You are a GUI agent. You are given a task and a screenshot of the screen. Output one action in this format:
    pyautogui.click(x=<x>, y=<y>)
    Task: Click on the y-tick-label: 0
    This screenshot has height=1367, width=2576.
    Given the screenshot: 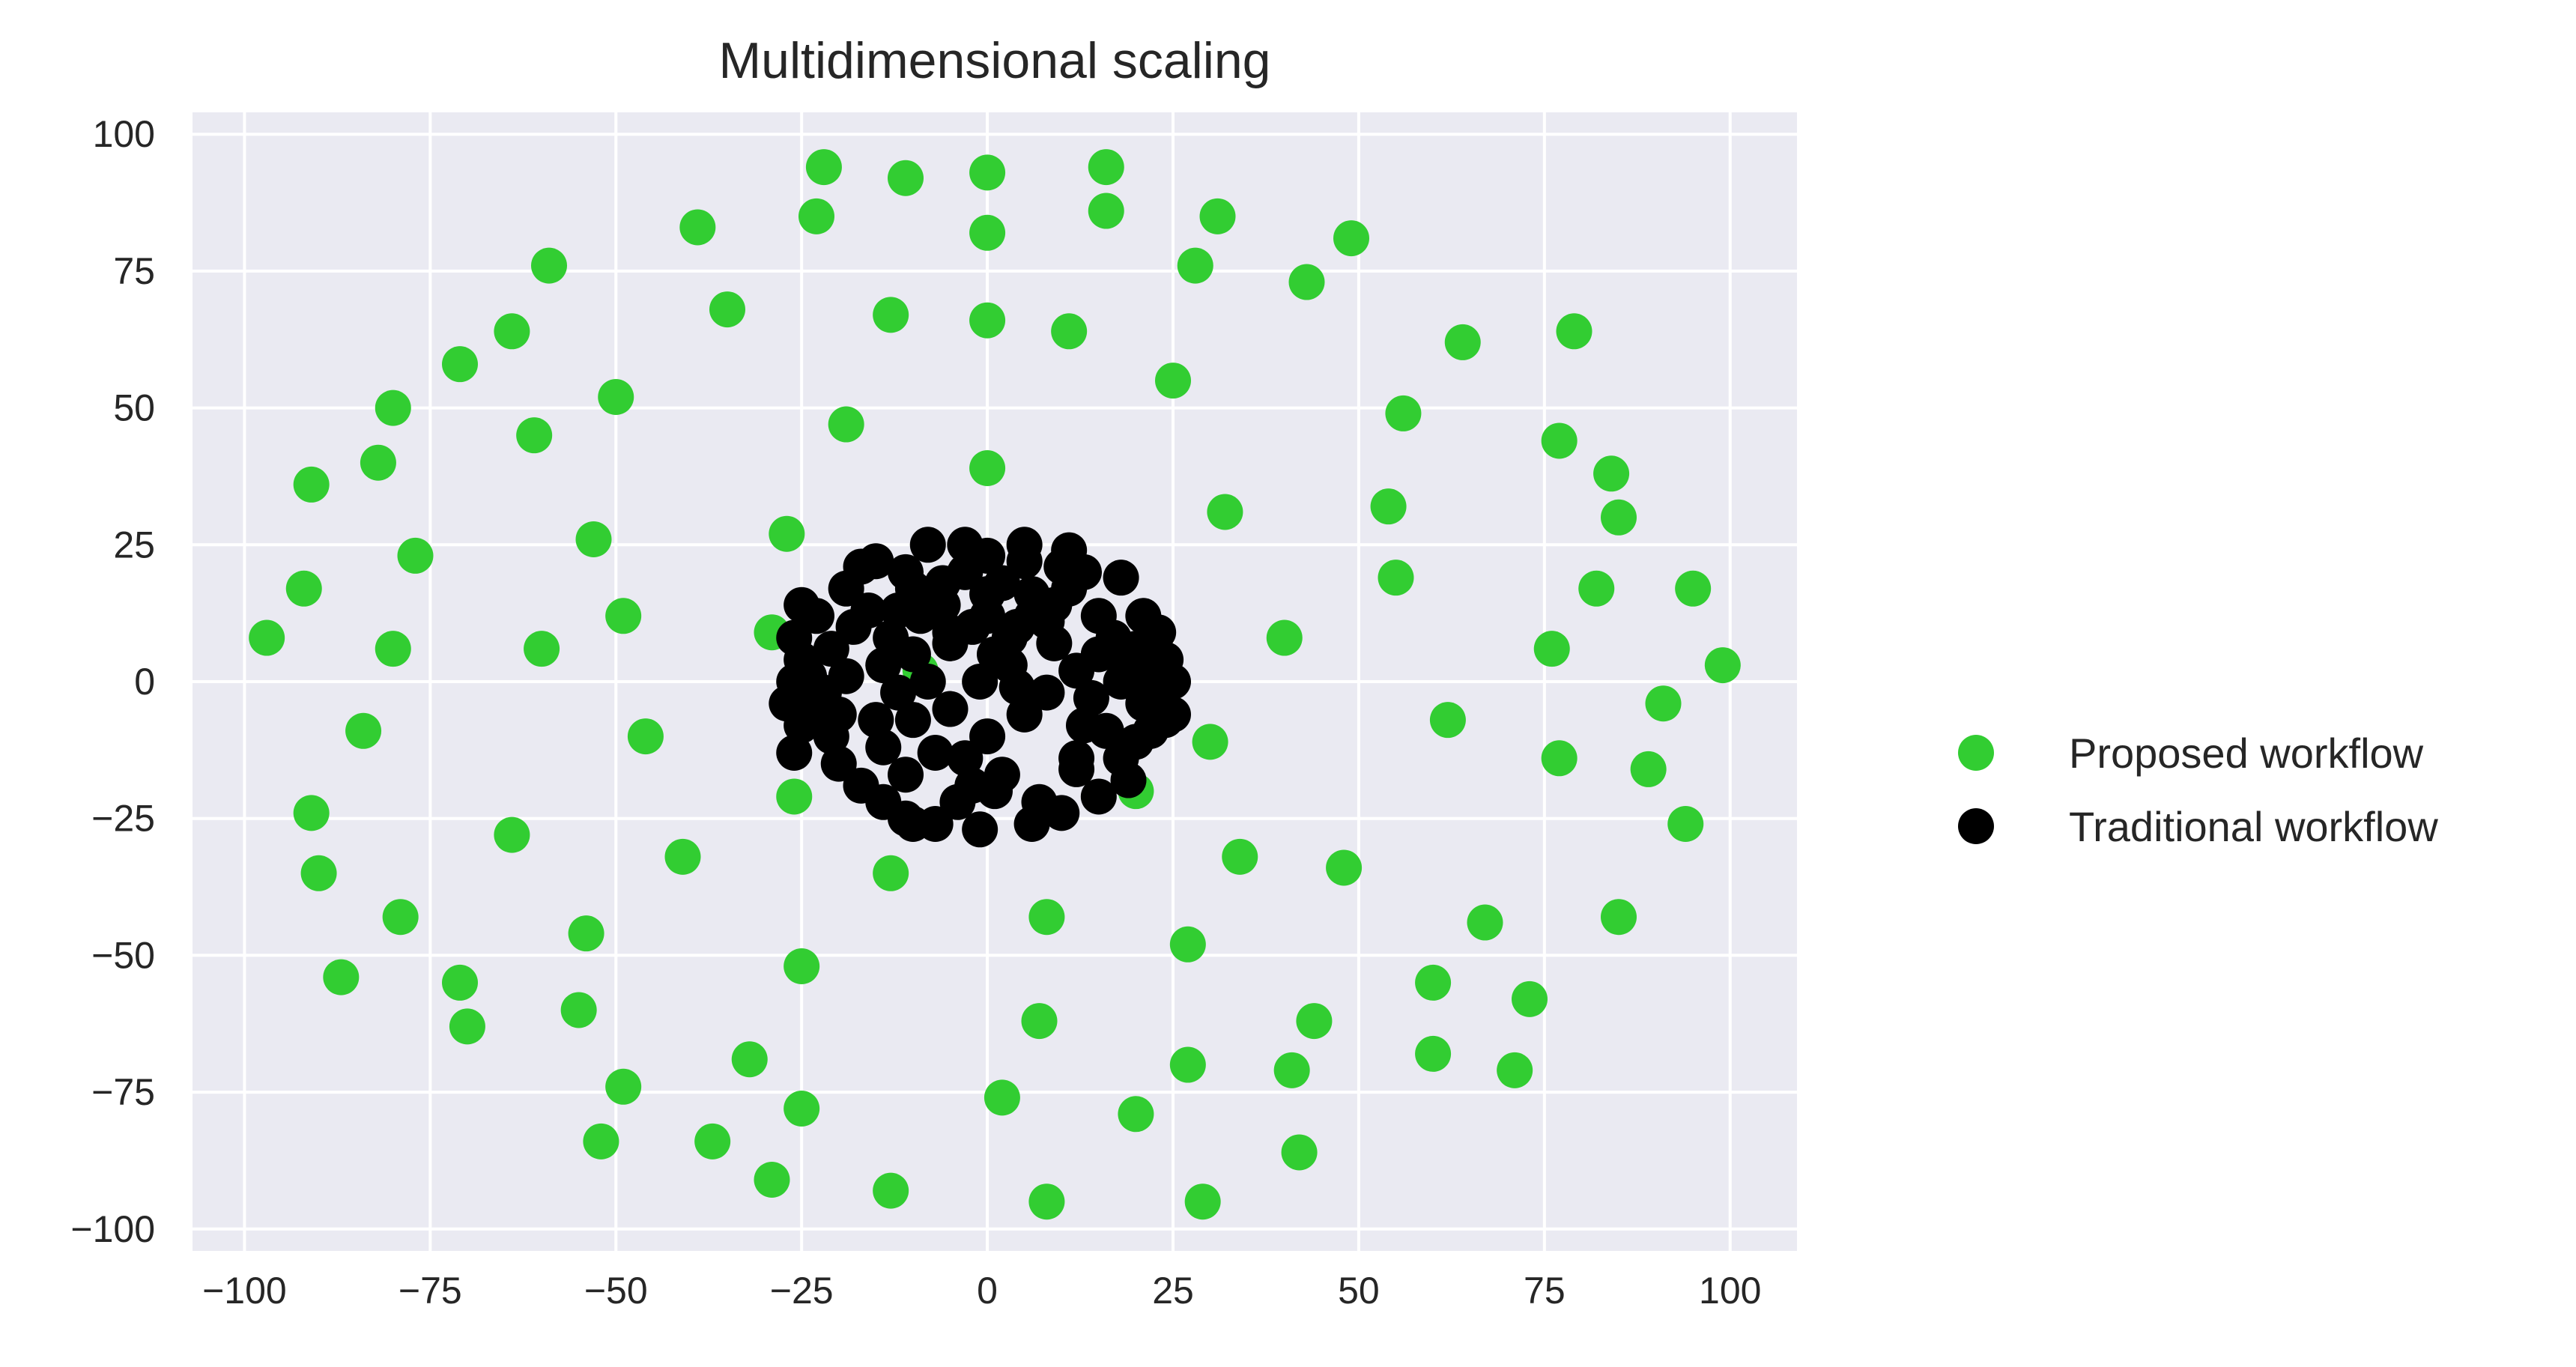 What is the action you would take?
    pyautogui.click(x=144, y=682)
    